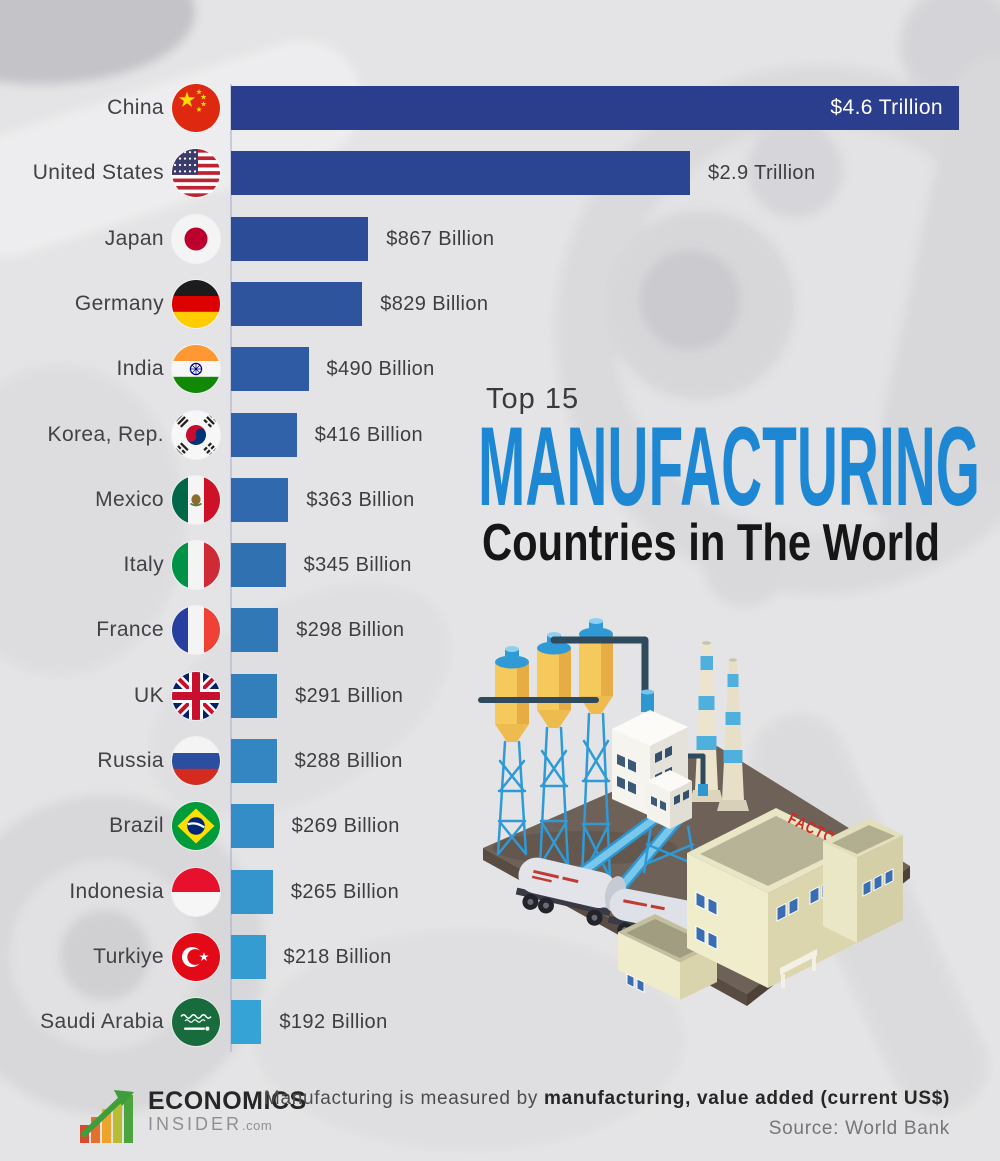 Image resolution: width=1000 pixels, height=1161 pixels. I want to click on country-label: Mexico, so click(129, 499).